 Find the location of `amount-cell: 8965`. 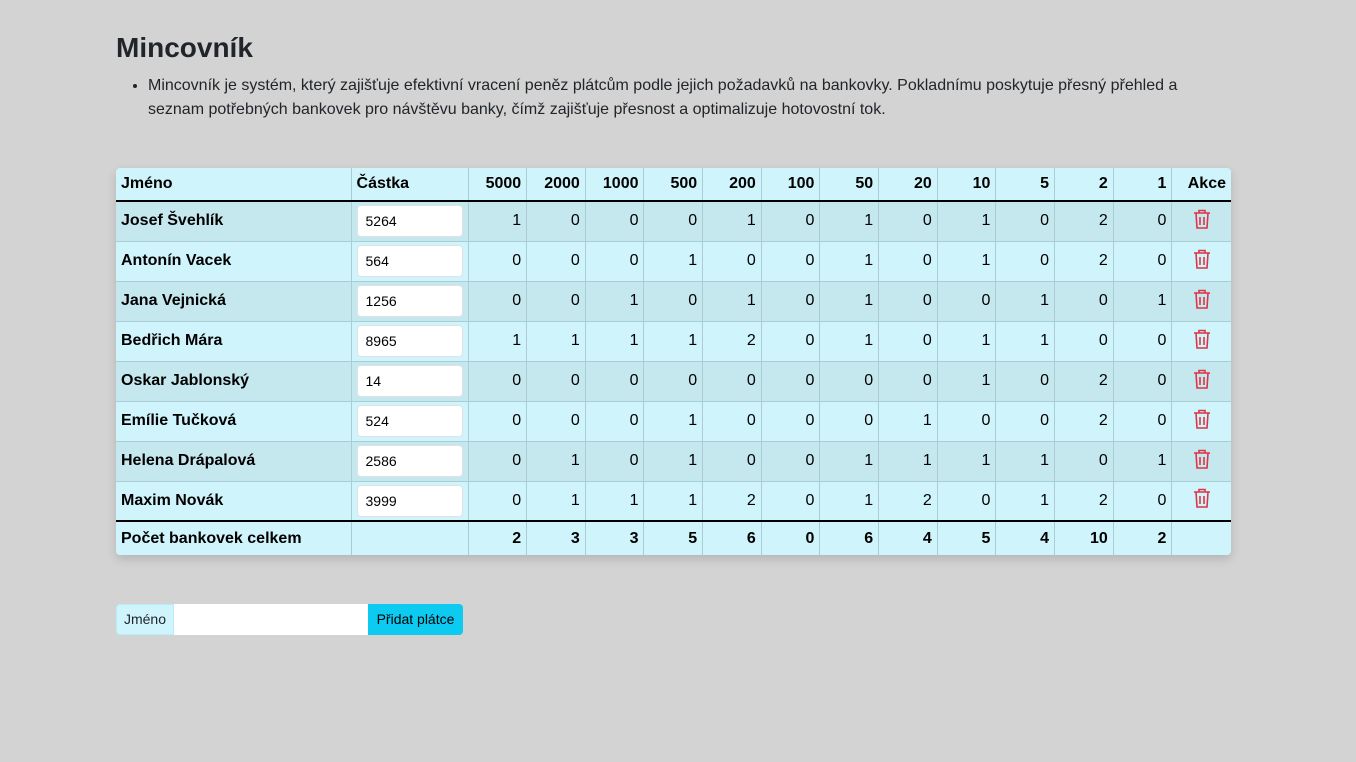

amount-cell: 8965 is located at coordinates (409, 341).